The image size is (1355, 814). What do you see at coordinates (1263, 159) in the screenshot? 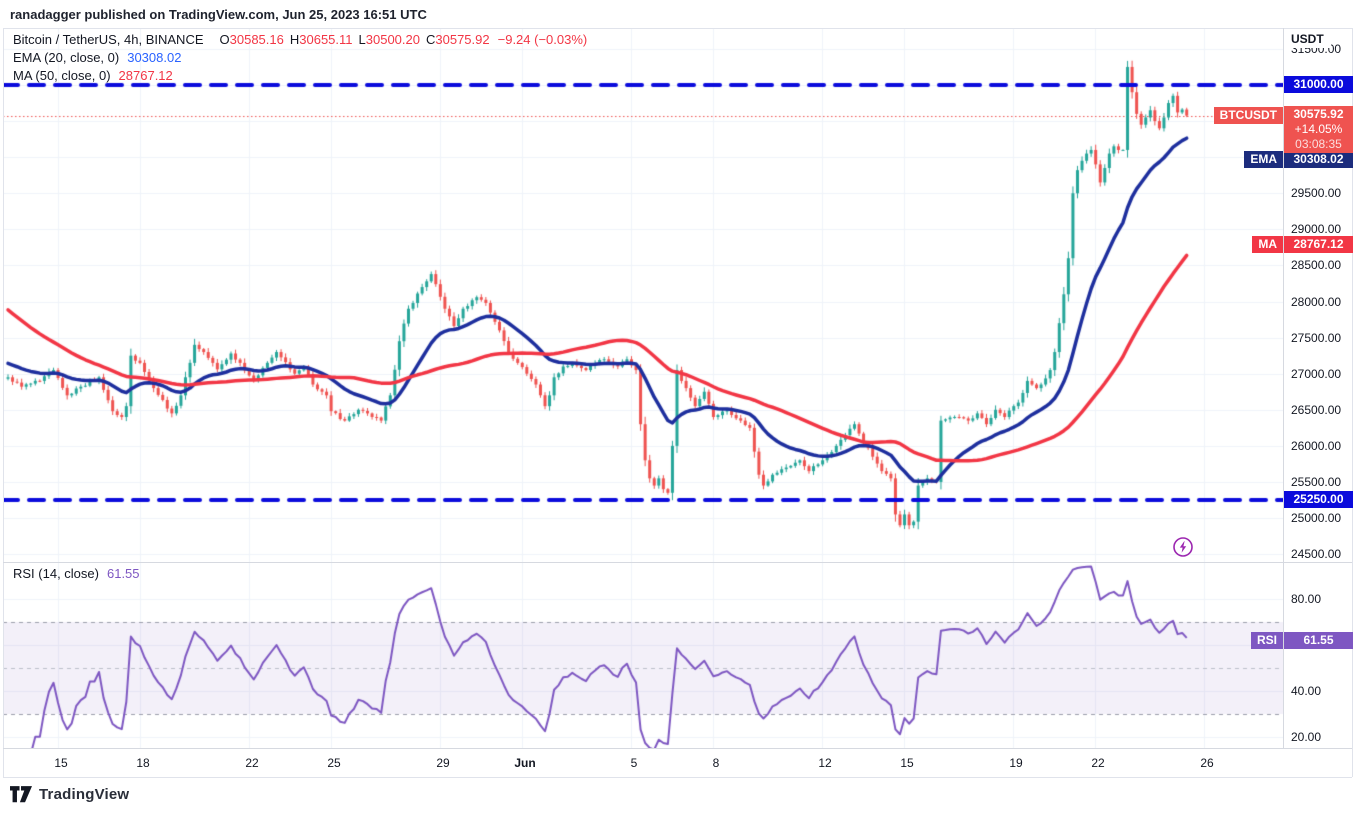
I see `ema-chip: EMA` at bounding box center [1263, 159].